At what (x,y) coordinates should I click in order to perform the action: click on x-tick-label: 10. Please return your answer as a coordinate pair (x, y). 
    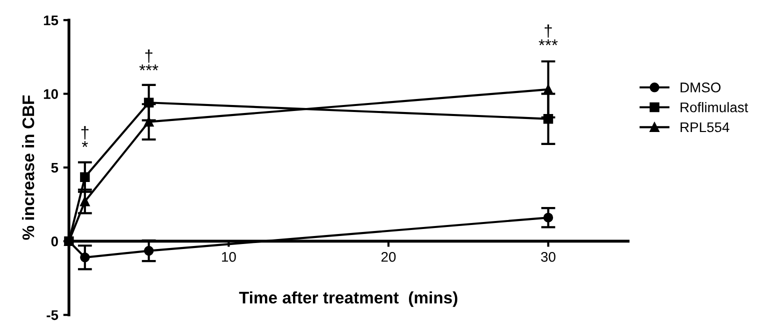
    Looking at the image, I should click on (229, 257).